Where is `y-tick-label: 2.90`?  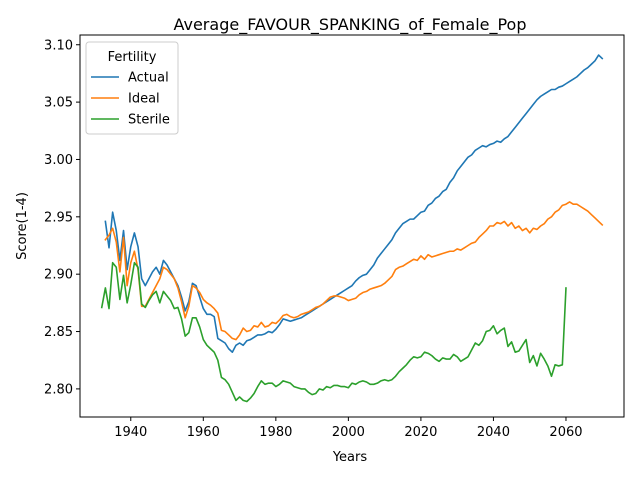
y-tick-label: 2.90 is located at coordinates (58, 275).